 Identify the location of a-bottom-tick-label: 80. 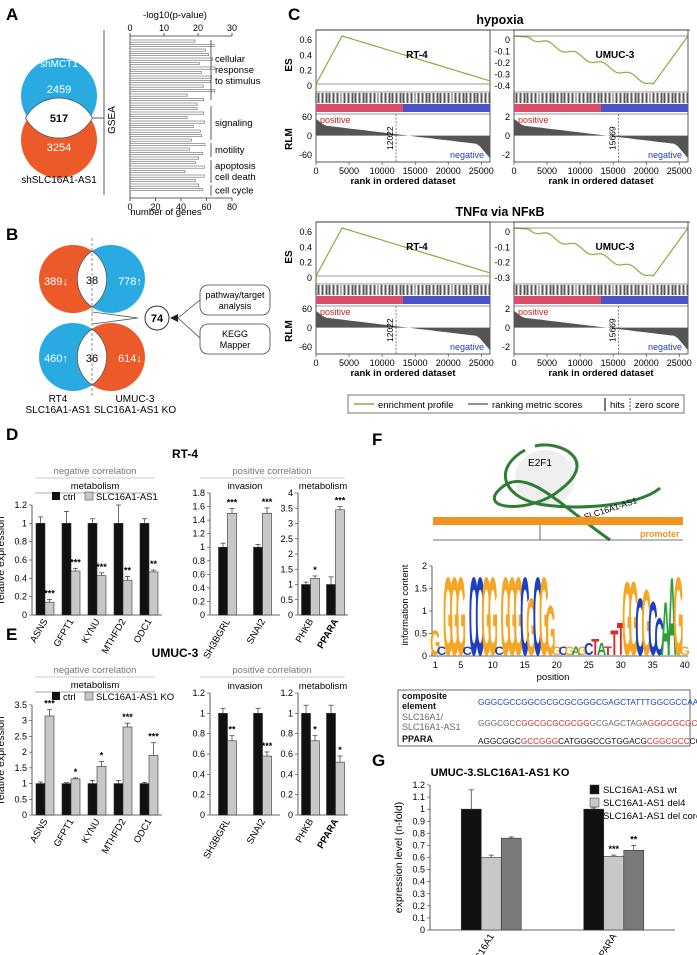
(232, 207).